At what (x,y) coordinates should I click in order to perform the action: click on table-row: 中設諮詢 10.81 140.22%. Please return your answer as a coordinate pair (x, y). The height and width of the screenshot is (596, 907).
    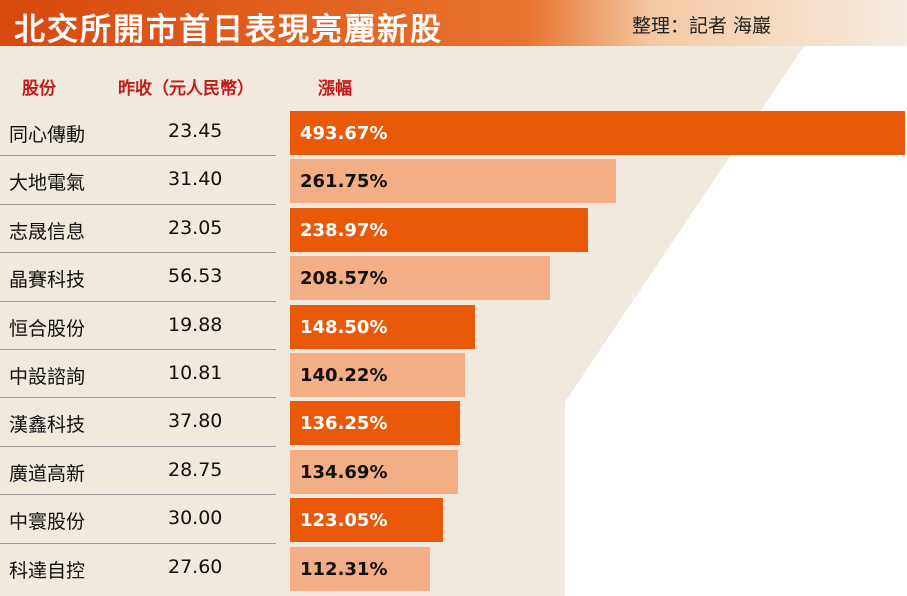
    Looking at the image, I should click on (453, 374).